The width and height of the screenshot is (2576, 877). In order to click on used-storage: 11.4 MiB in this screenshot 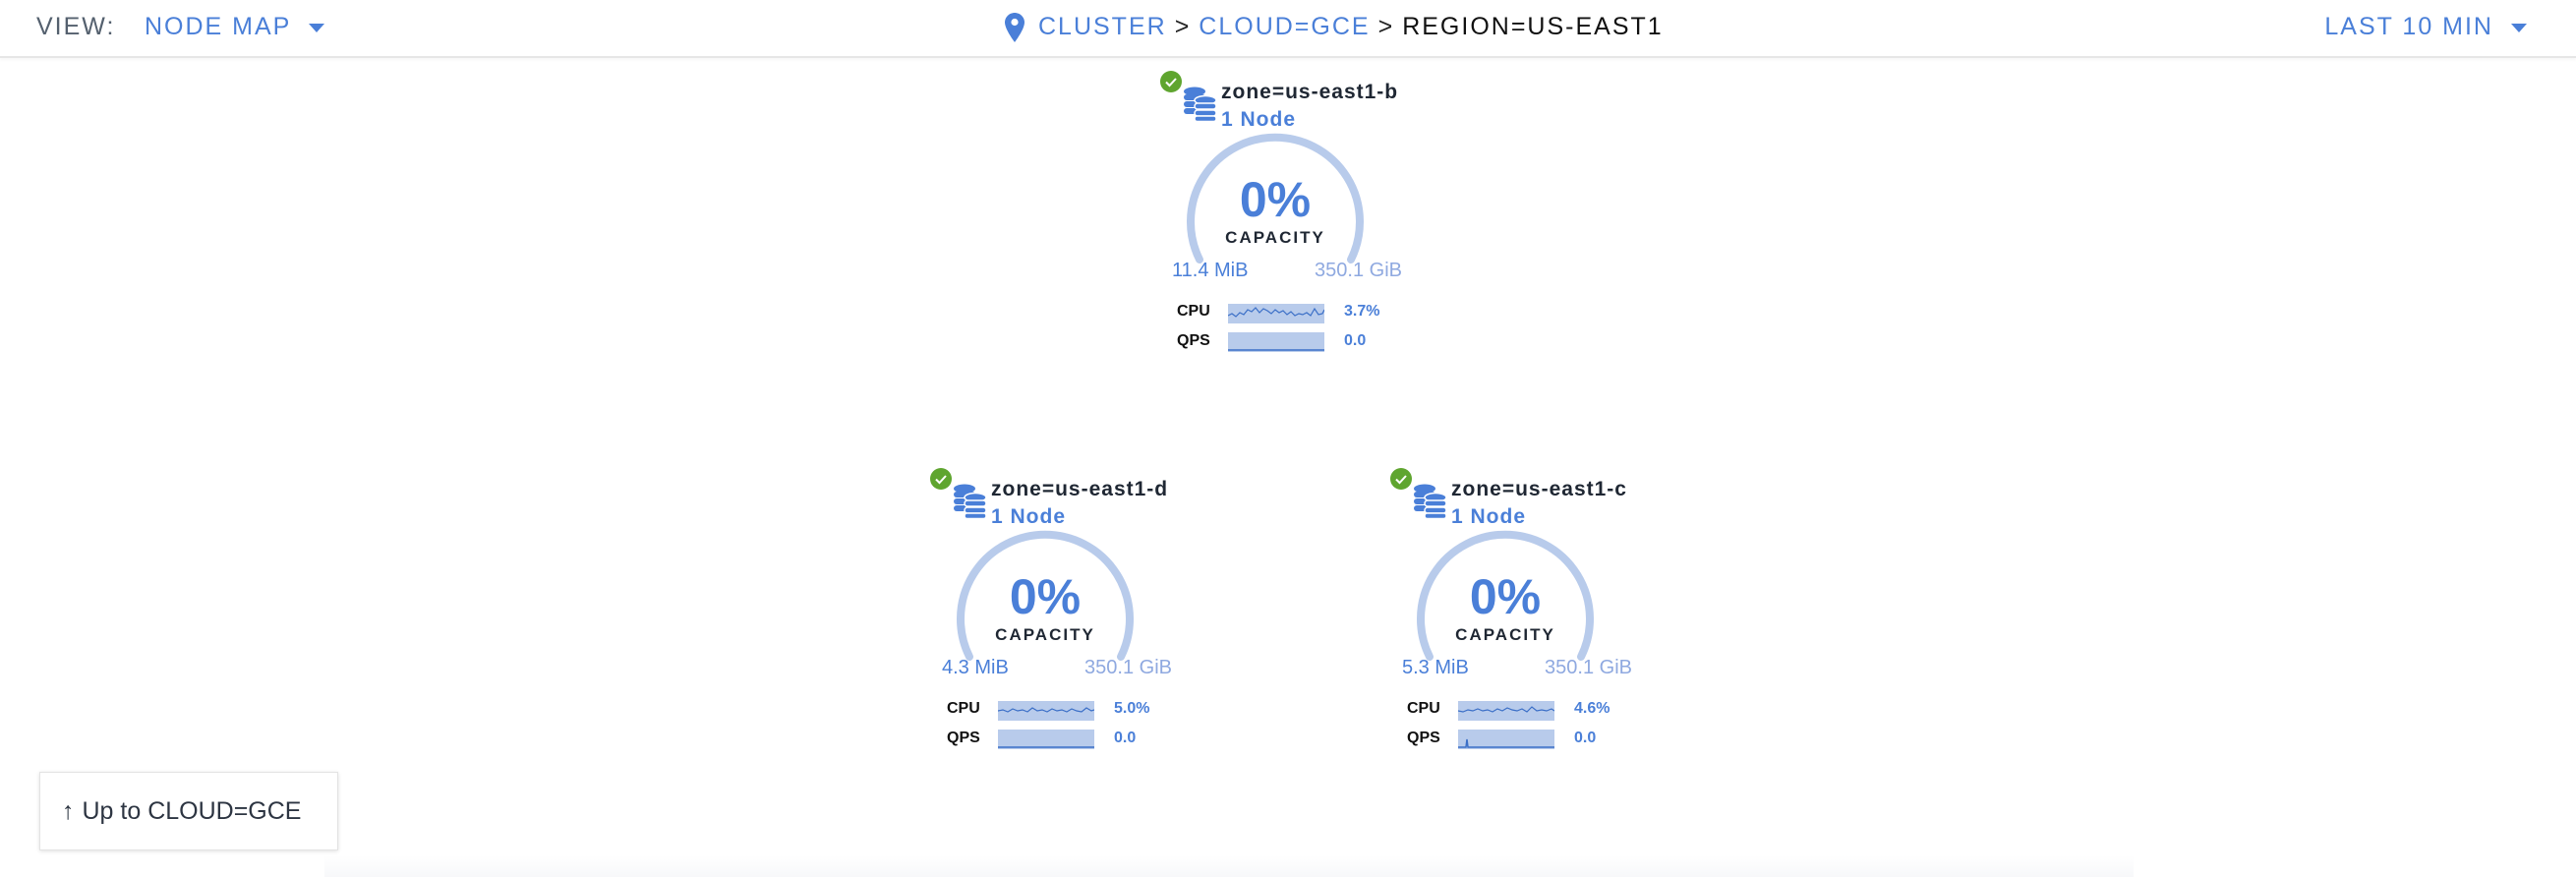, I will do `click(1210, 270)`.